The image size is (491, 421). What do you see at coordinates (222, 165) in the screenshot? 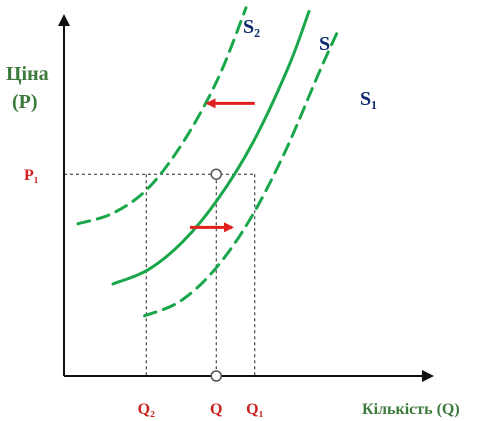
I see `shift-arrows` at bounding box center [222, 165].